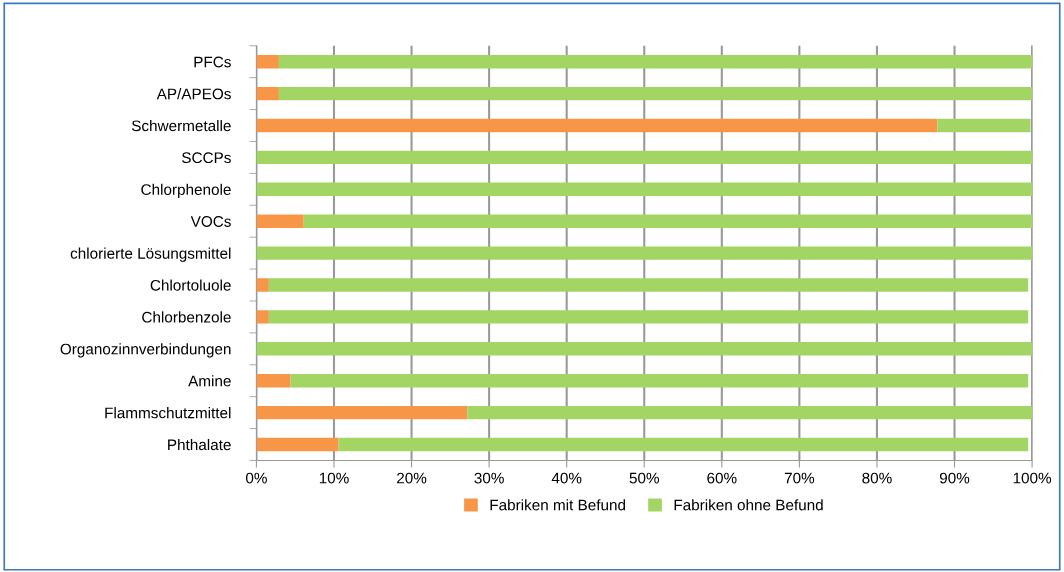 The image size is (1064, 572). I want to click on y-tick-label: chlorierte Lösungsmittel, so click(150, 254).